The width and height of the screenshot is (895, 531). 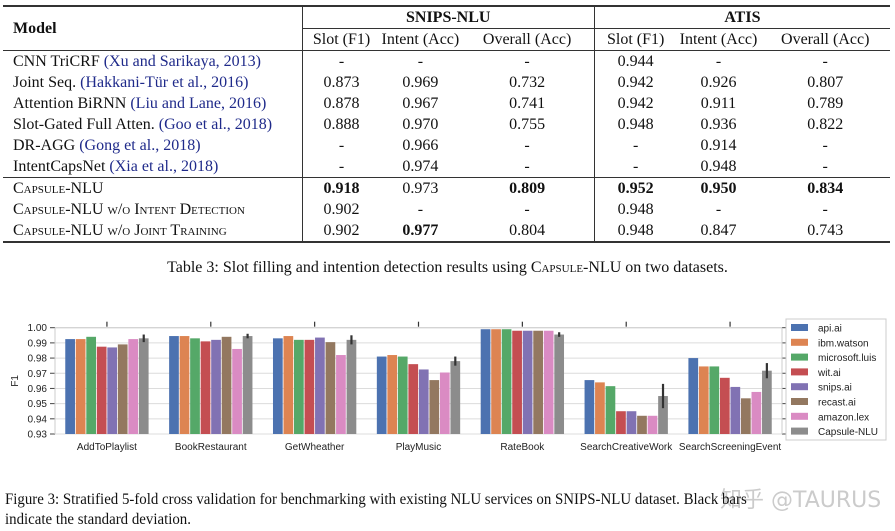 I want to click on metric-header-4: Intent (Acc), so click(x=718, y=39).